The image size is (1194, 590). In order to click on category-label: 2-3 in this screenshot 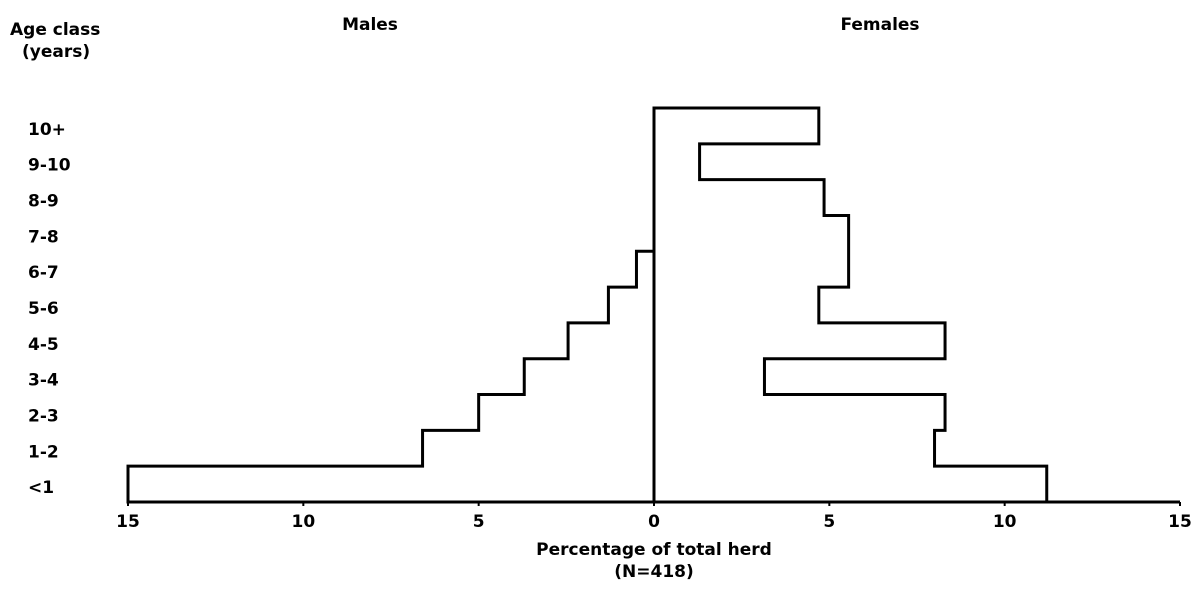, I will do `click(43, 416)`.